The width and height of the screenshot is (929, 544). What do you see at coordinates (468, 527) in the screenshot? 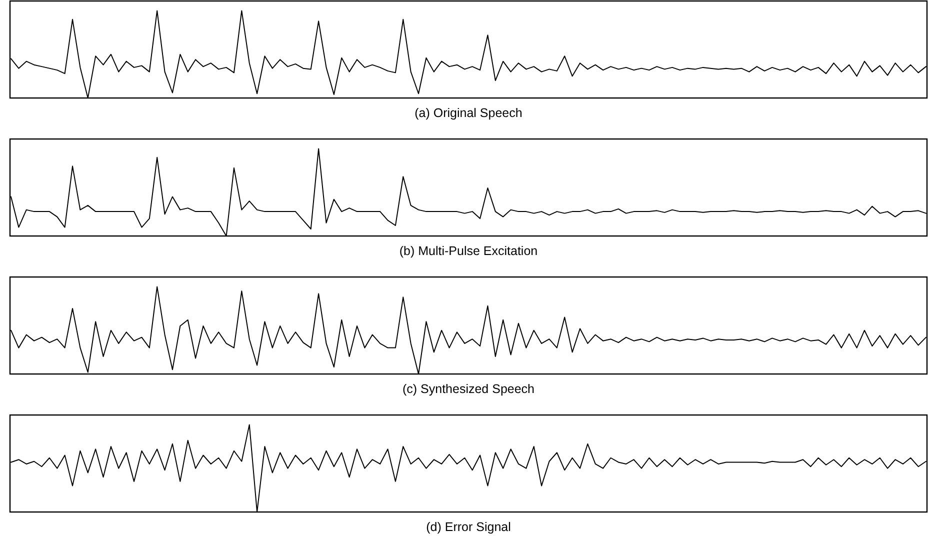
I see `text: (d) Error Signal` at bounding box center [468, 527].